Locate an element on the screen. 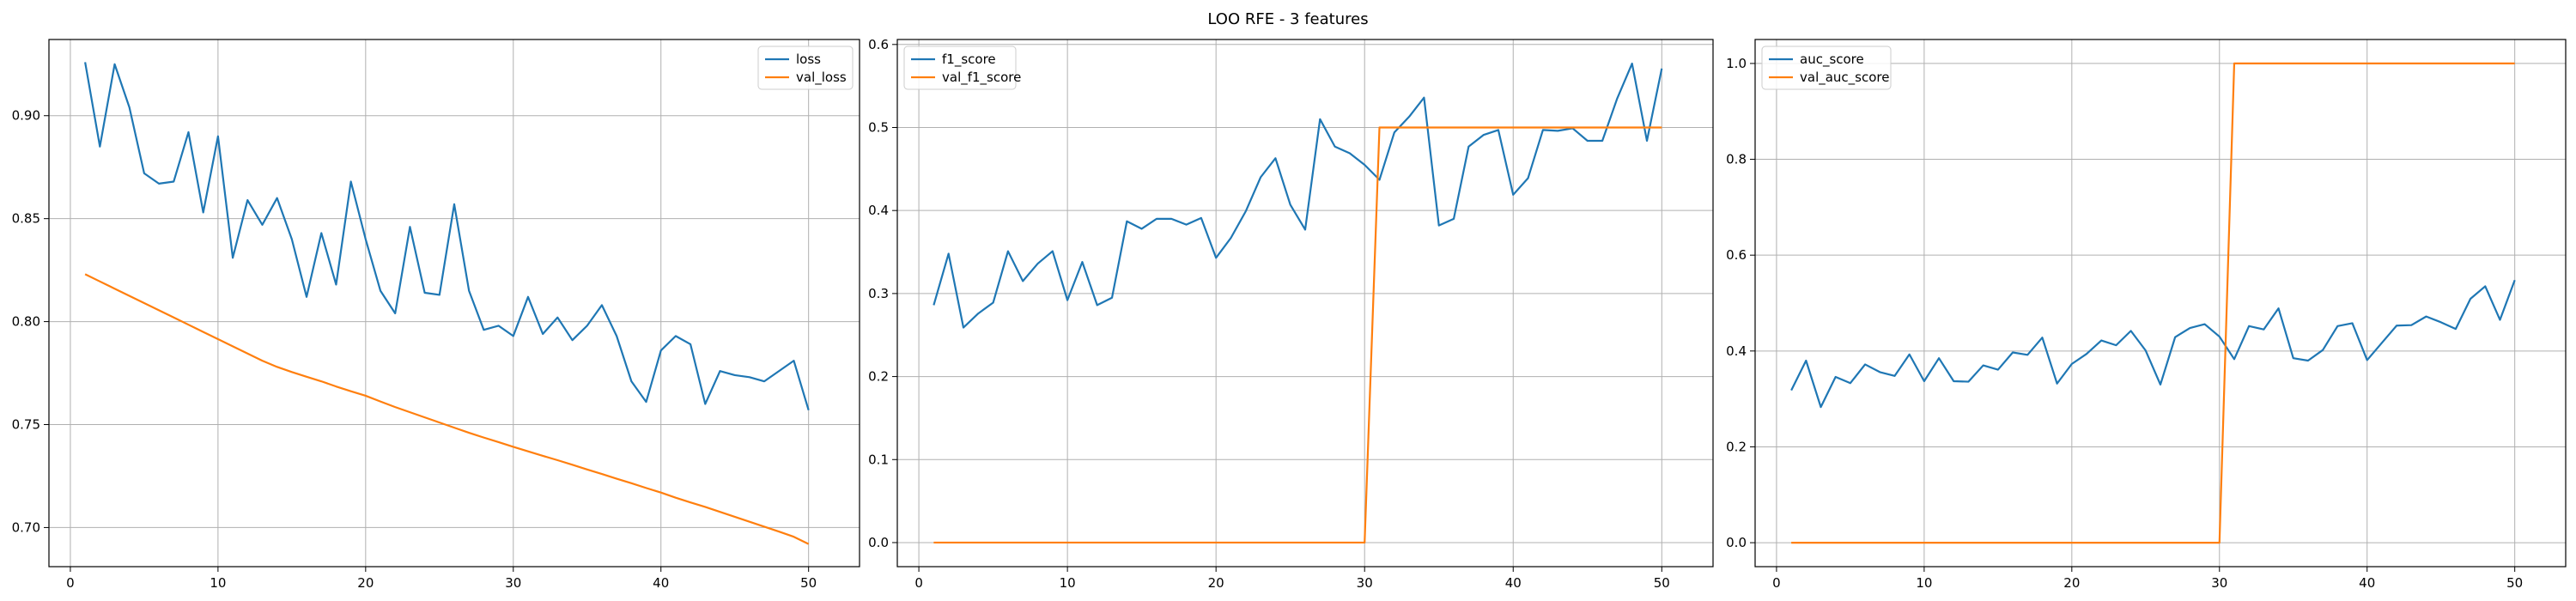 The image size is (2576, 601). legend: auc_score val_auc_score is located at coordinates (1827, 68).